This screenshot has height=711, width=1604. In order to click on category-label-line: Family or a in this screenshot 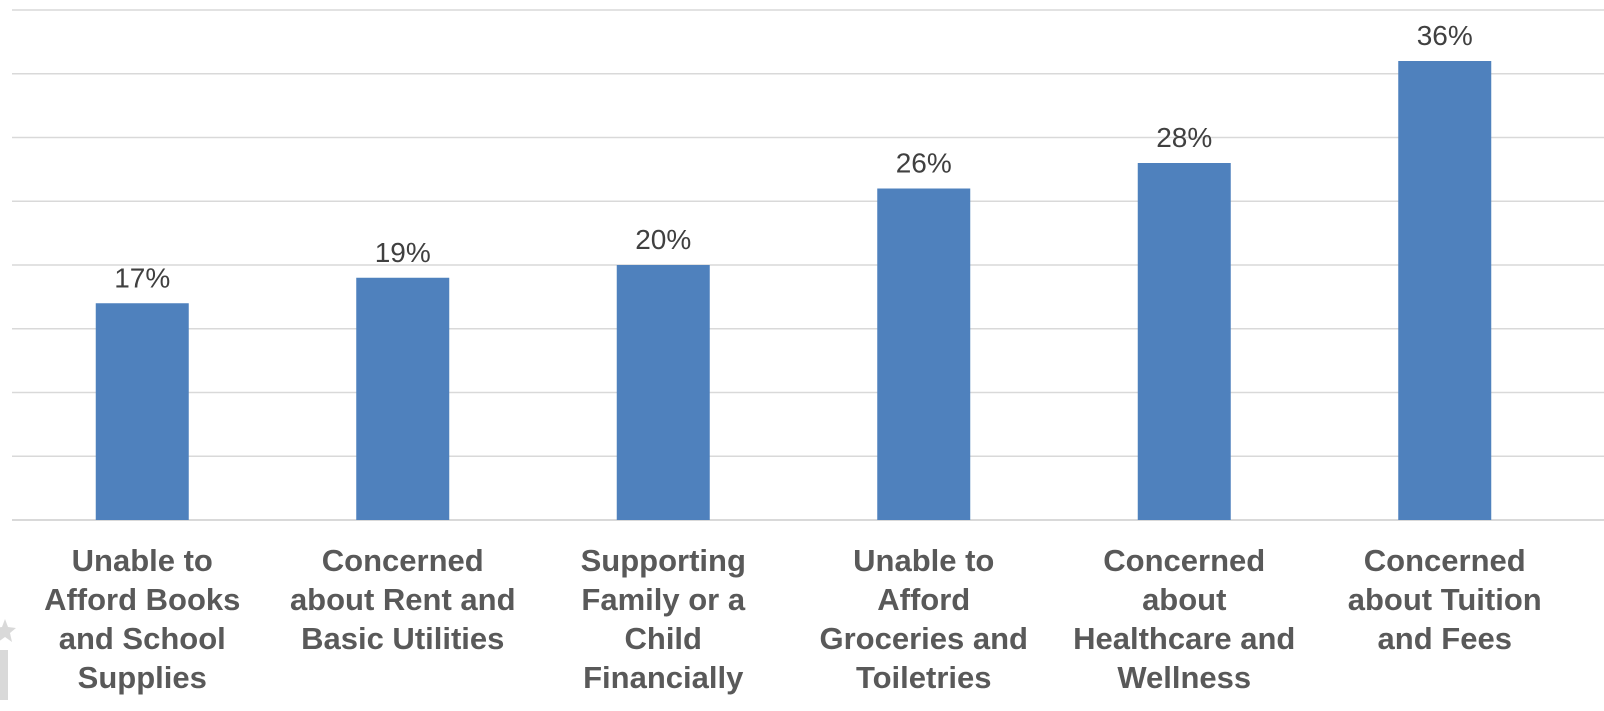, I will do `click(663, 599)`.